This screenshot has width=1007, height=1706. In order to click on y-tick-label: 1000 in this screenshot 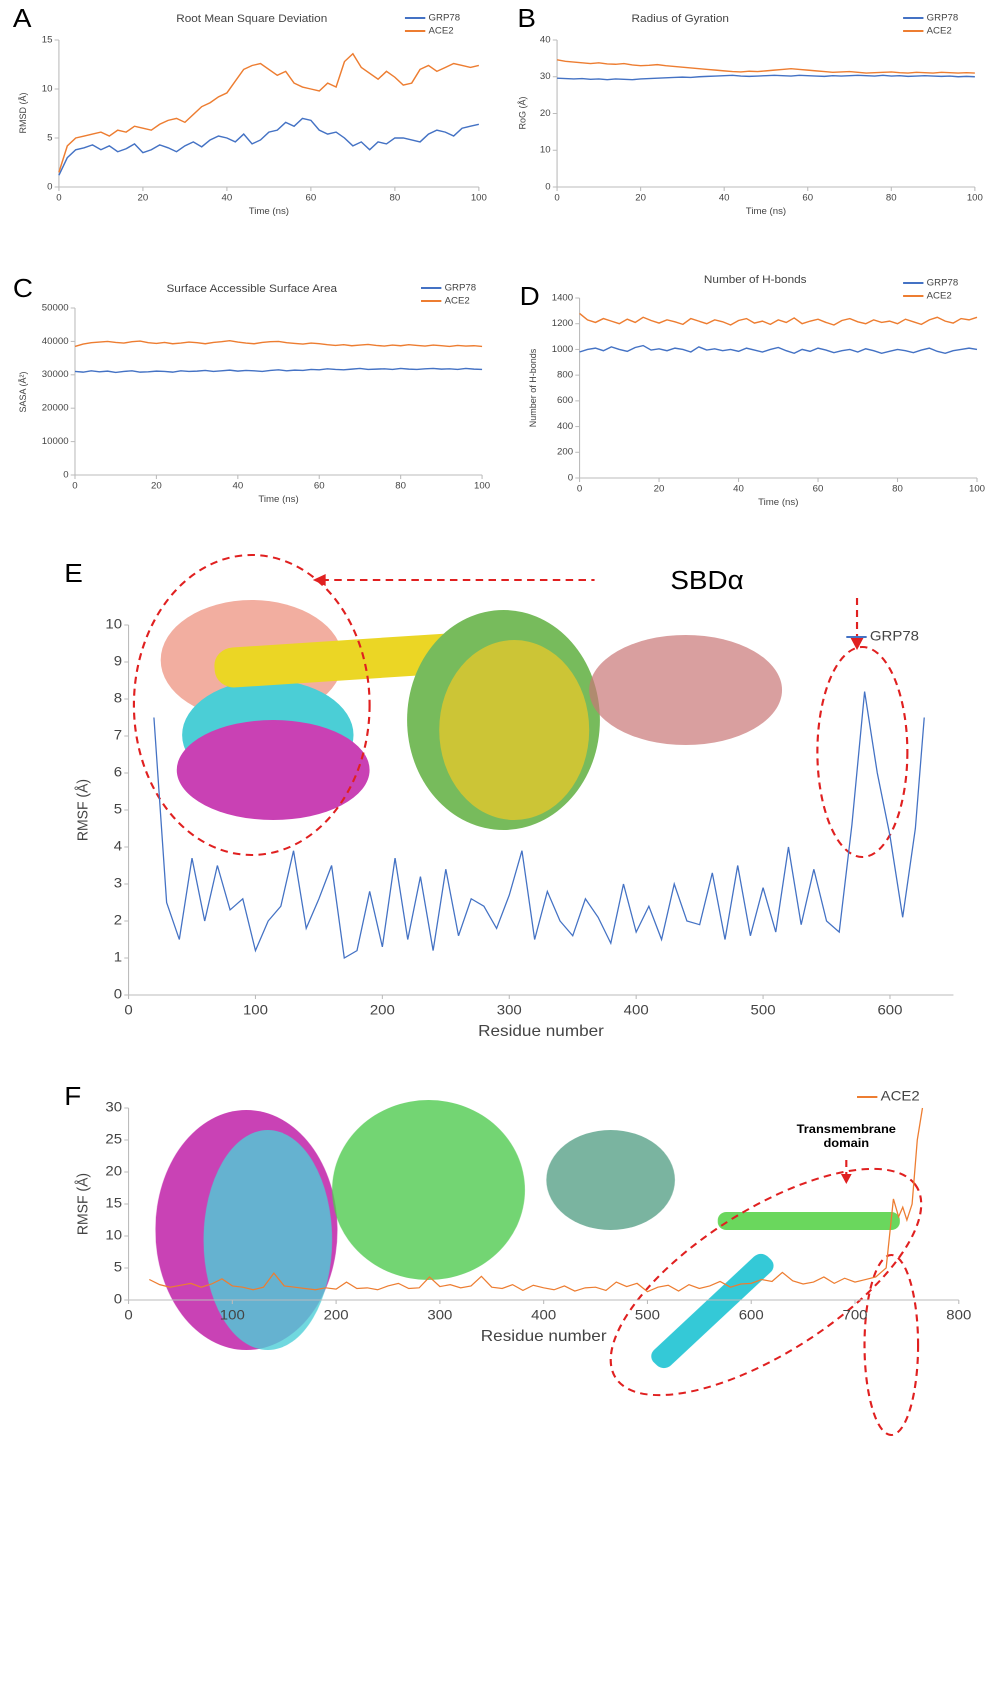, I will do `click(562, 349)`.